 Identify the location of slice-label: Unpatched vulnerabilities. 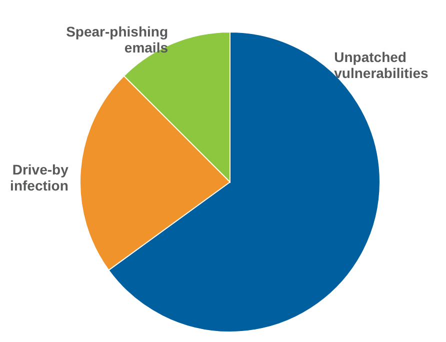
(381, 64).